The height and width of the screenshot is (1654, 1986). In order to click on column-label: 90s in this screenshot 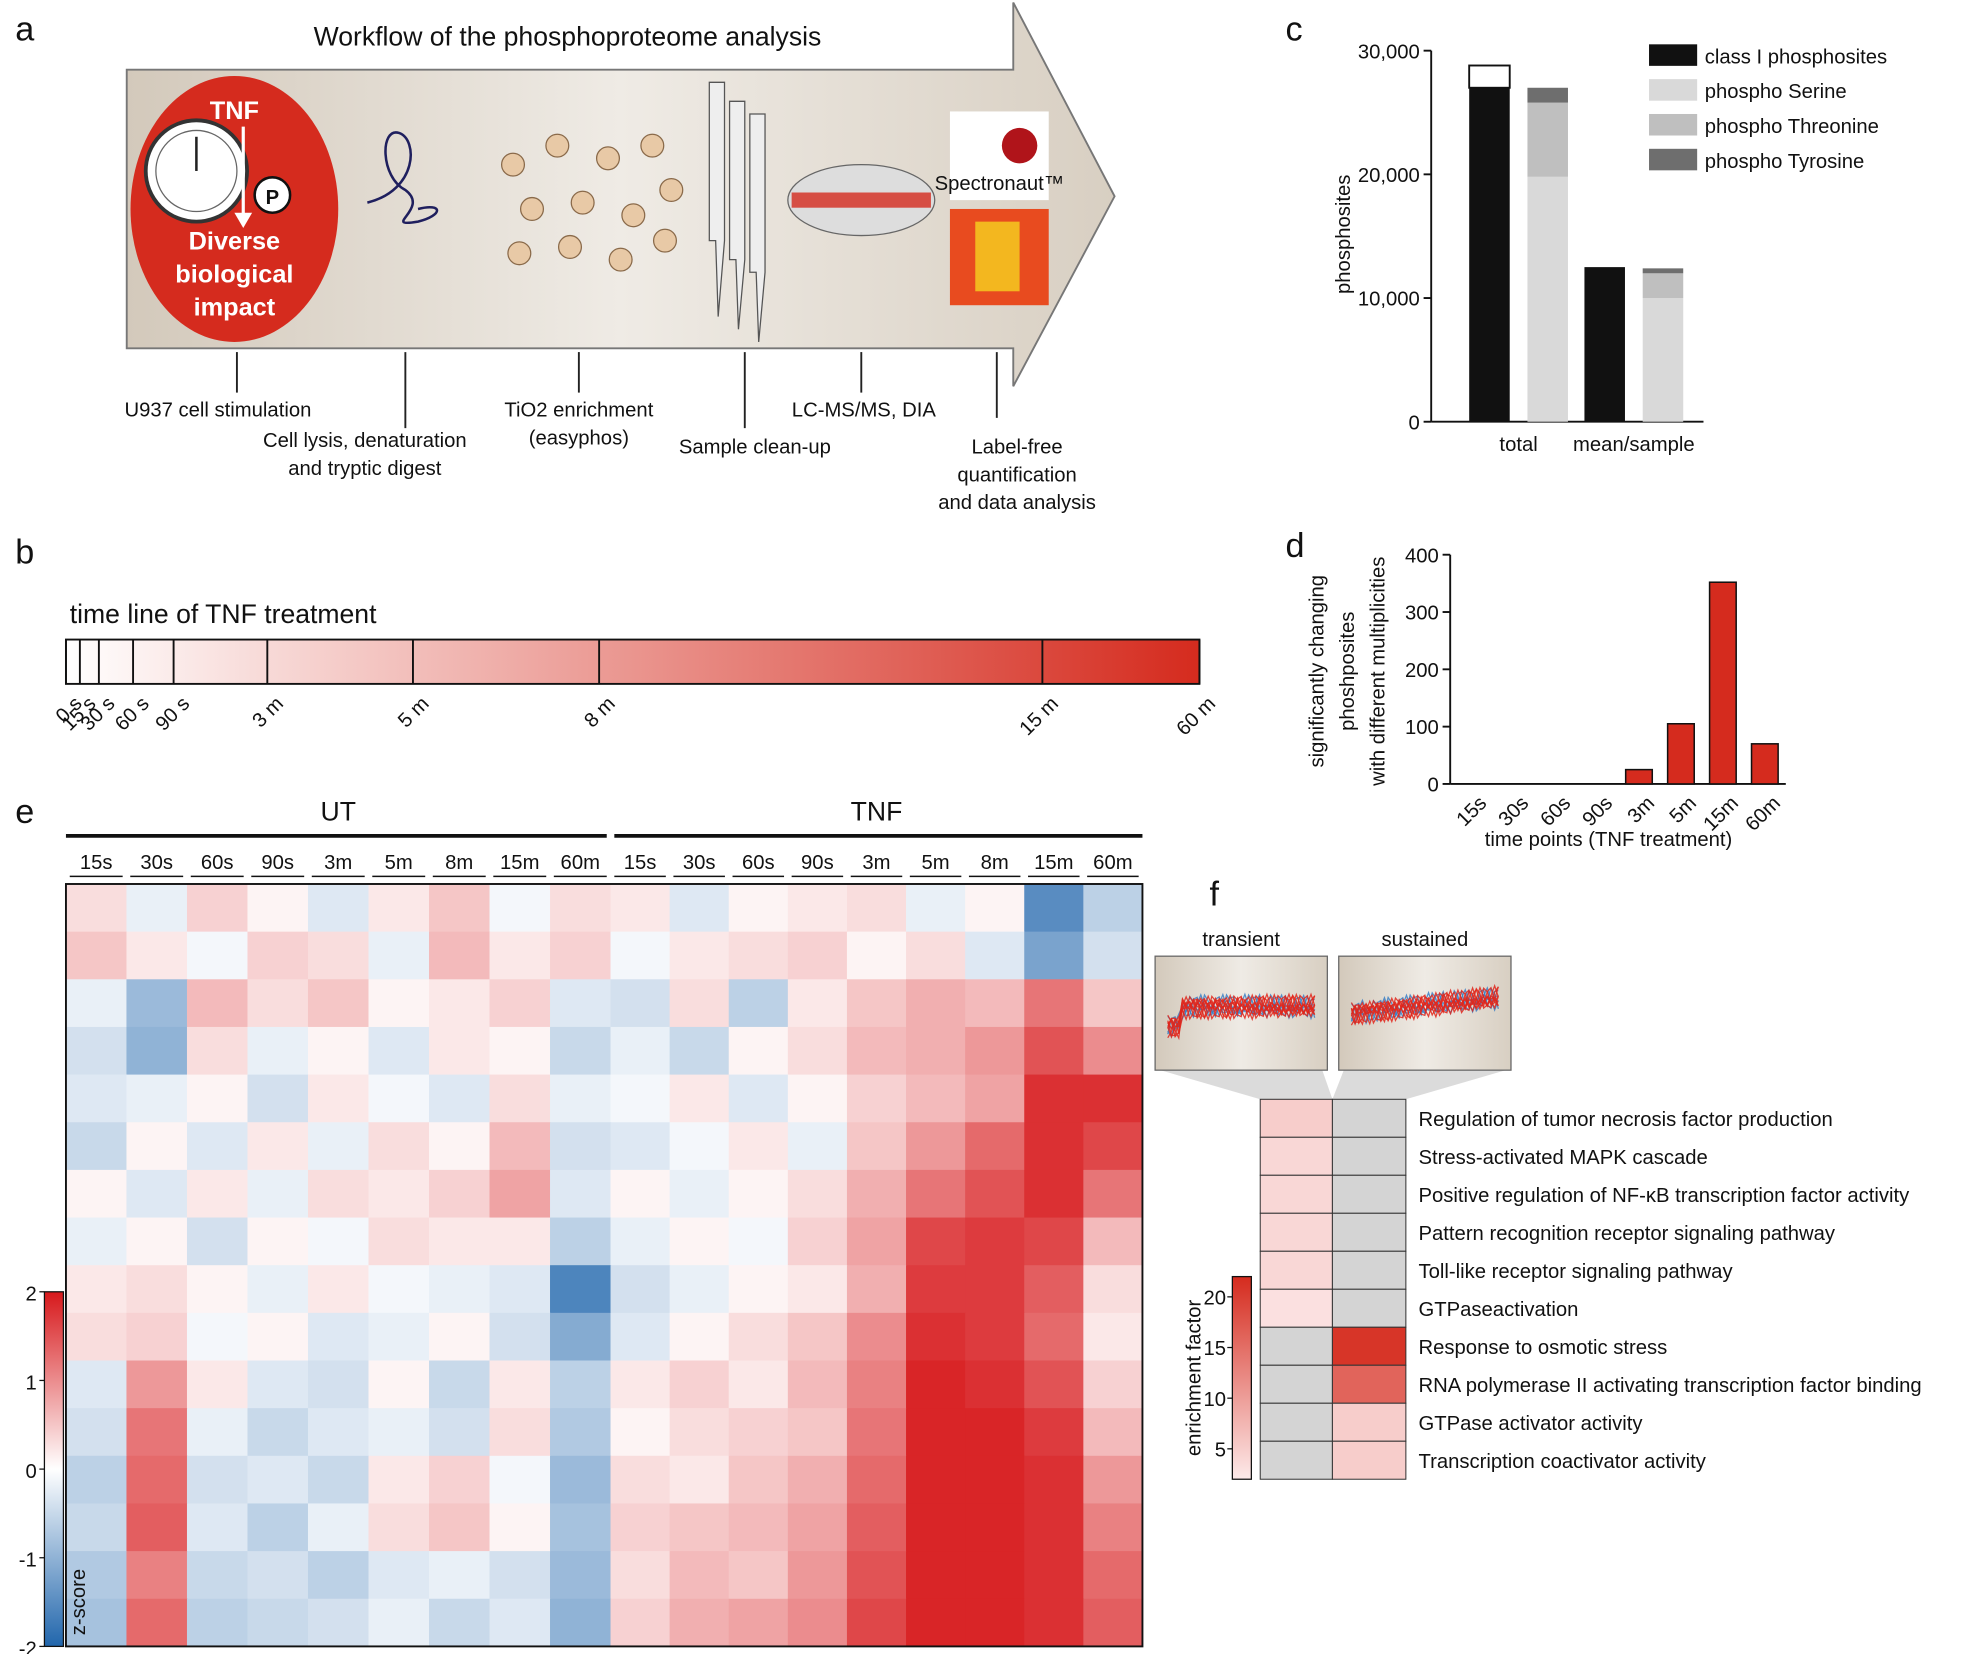, I will do `click(277, 863)`.